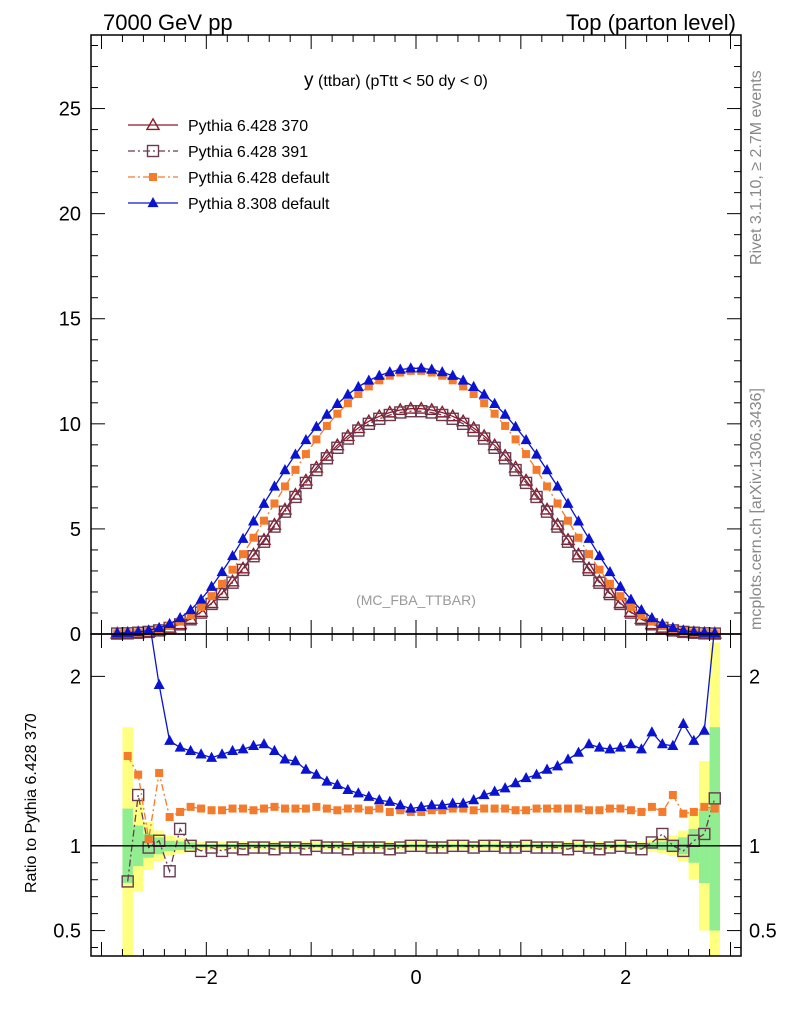  Describe the element at coordinates (70, 215) in the screenshot. I see `main-y-tick-label: 20` at that location.